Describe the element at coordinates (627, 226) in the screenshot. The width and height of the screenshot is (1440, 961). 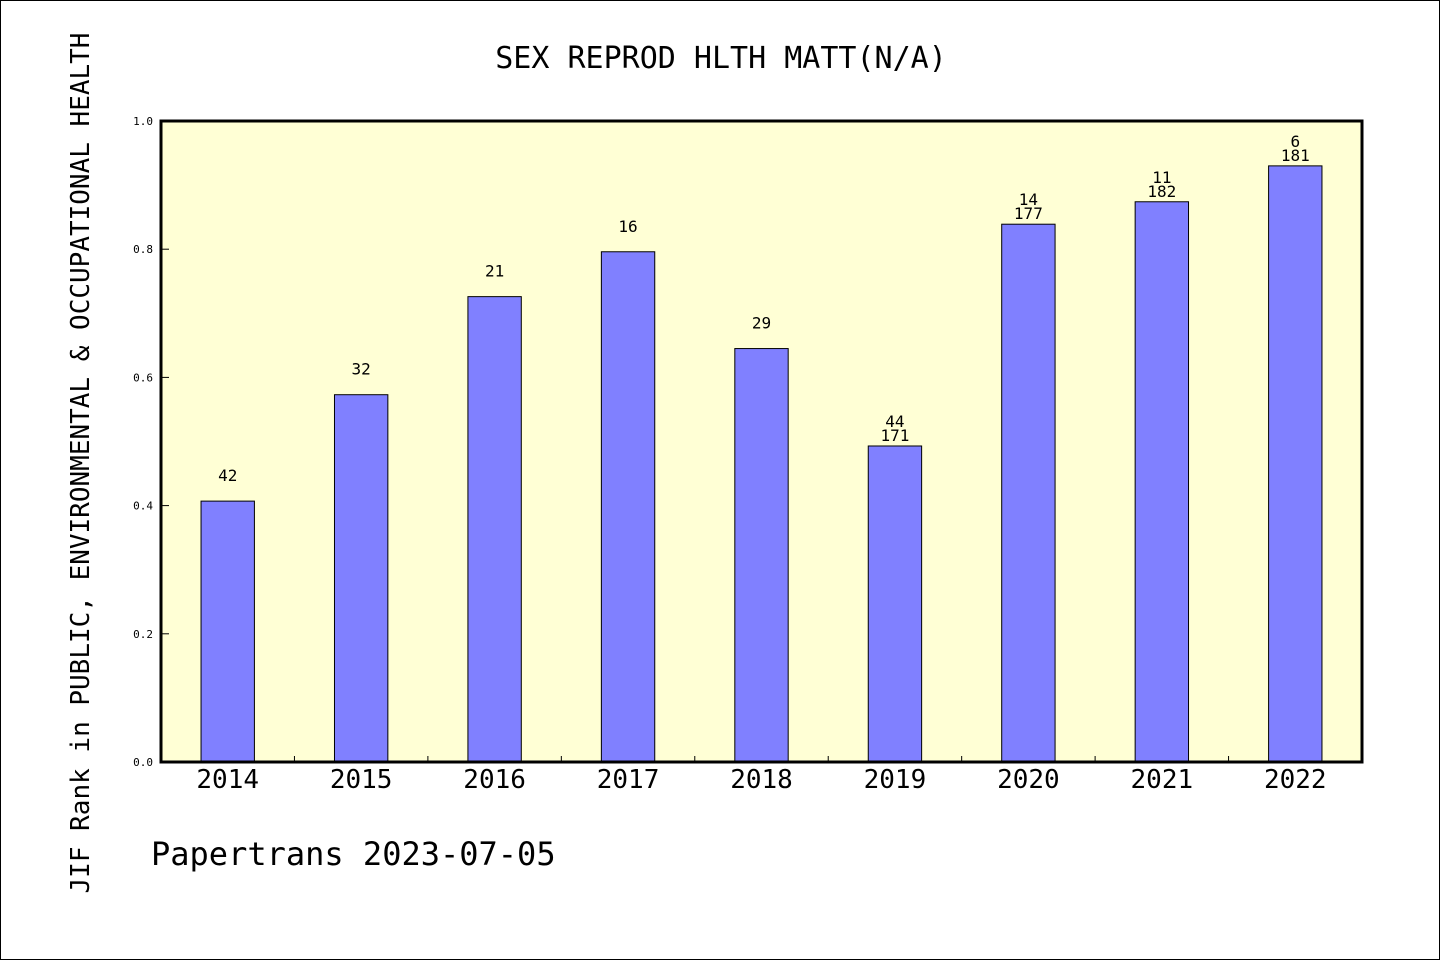
I see `bar-rank-label: 16` at that location.